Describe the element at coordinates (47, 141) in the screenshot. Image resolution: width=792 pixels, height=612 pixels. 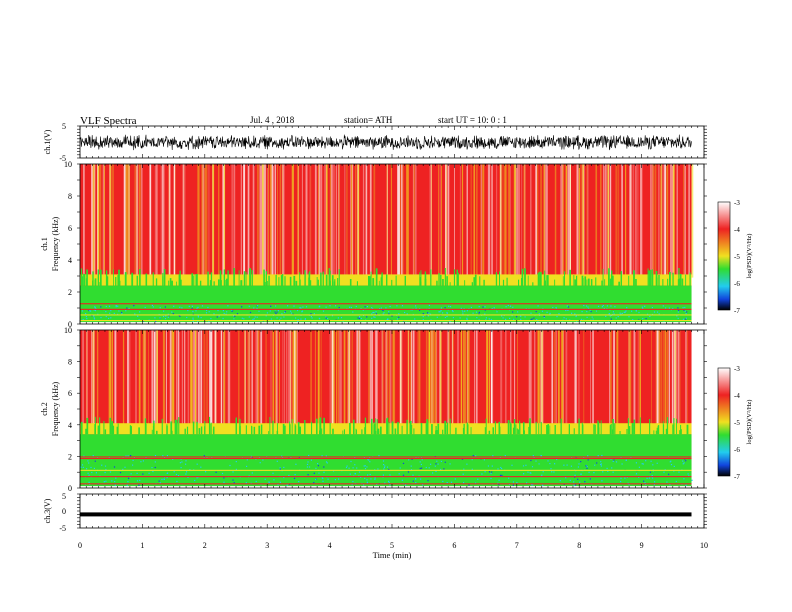
I see `ch1-waveform-ylabel: ch.1(V)` at that location.